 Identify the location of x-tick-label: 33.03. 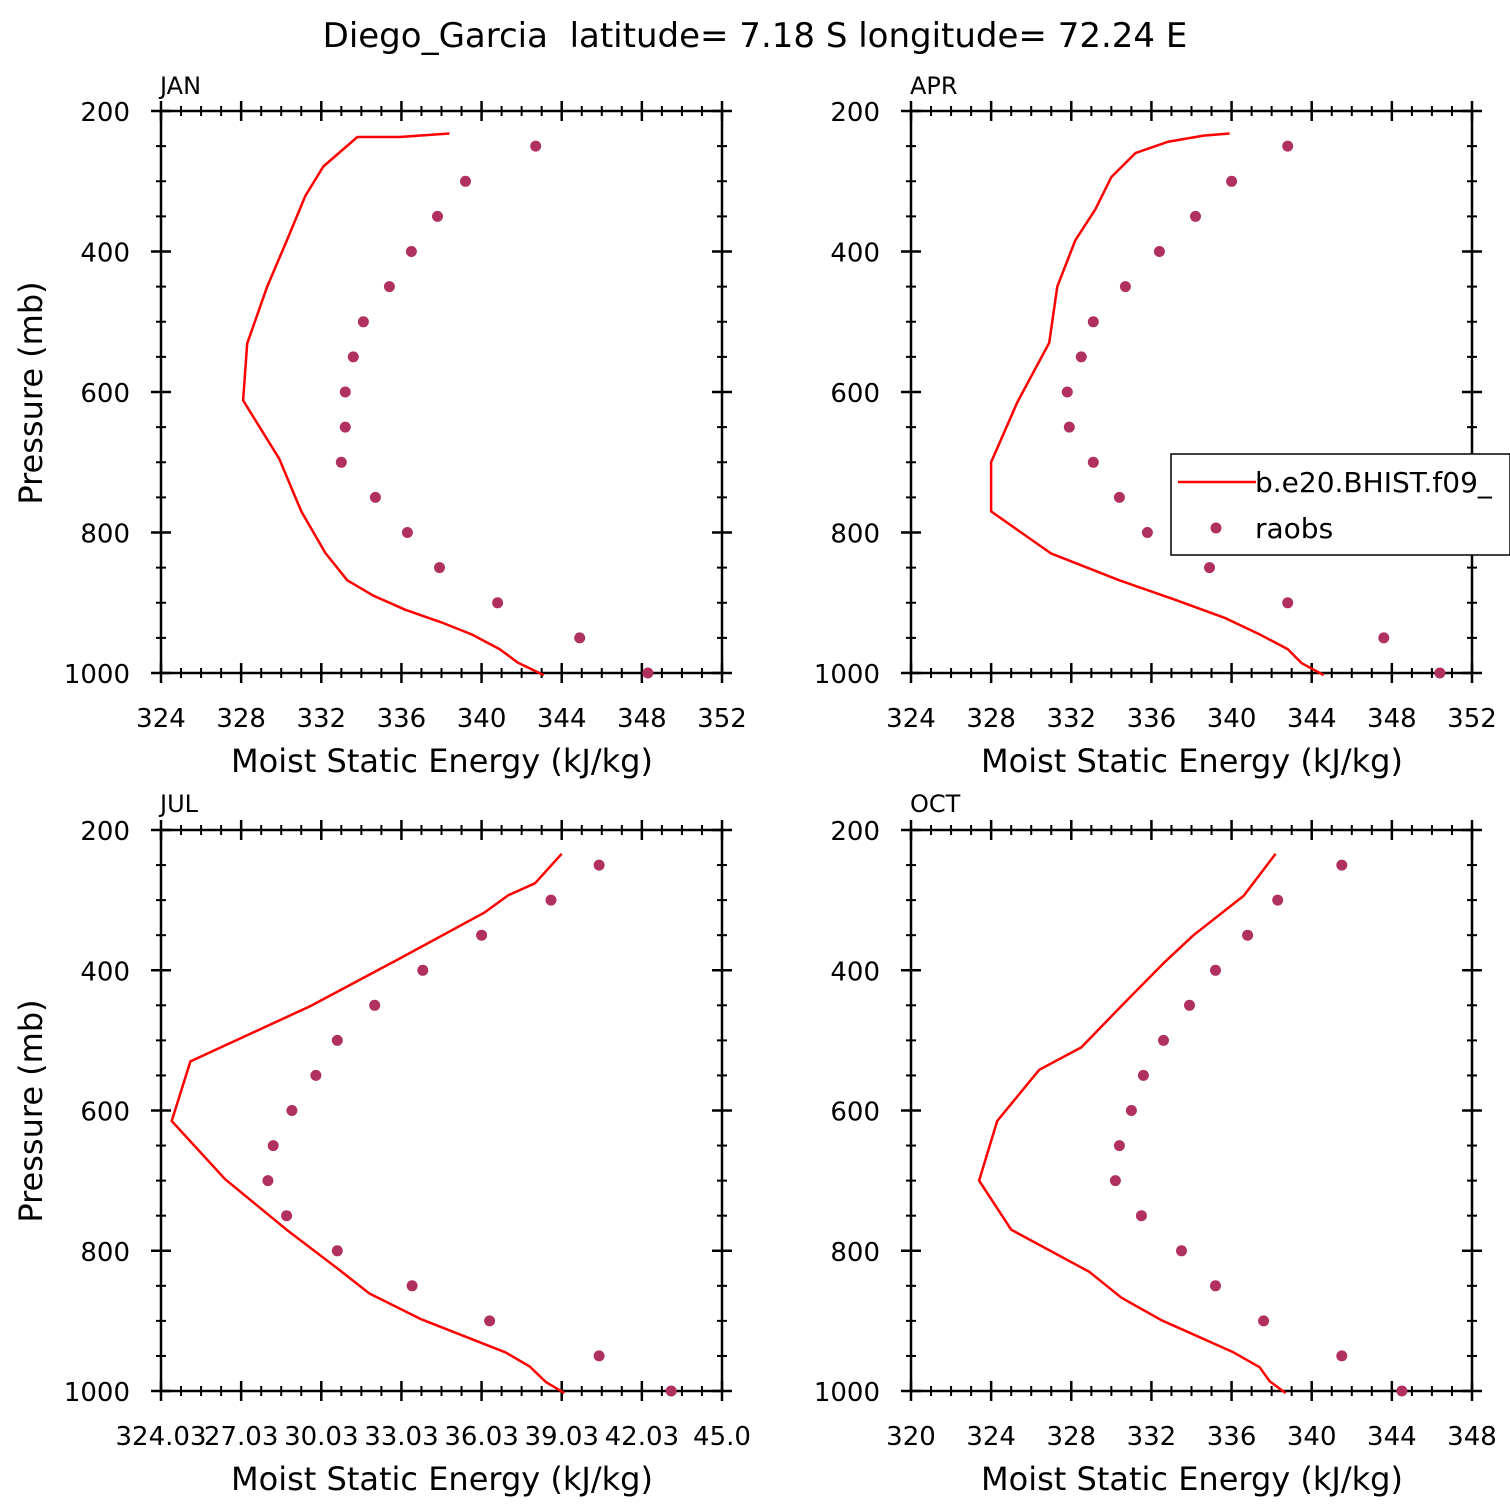
(401, 1437).